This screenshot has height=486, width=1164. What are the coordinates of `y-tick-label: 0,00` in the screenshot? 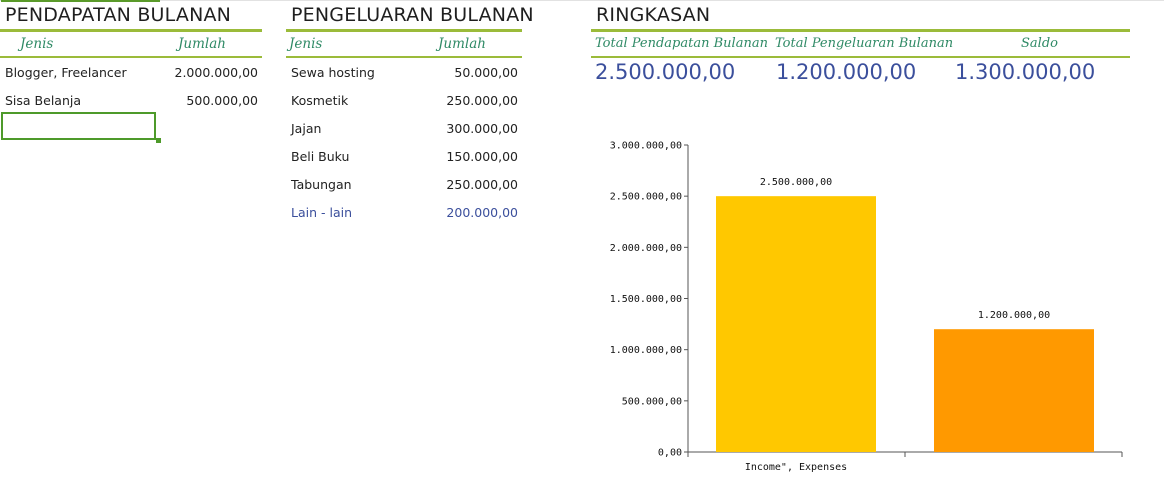 It's located at (670, 453).